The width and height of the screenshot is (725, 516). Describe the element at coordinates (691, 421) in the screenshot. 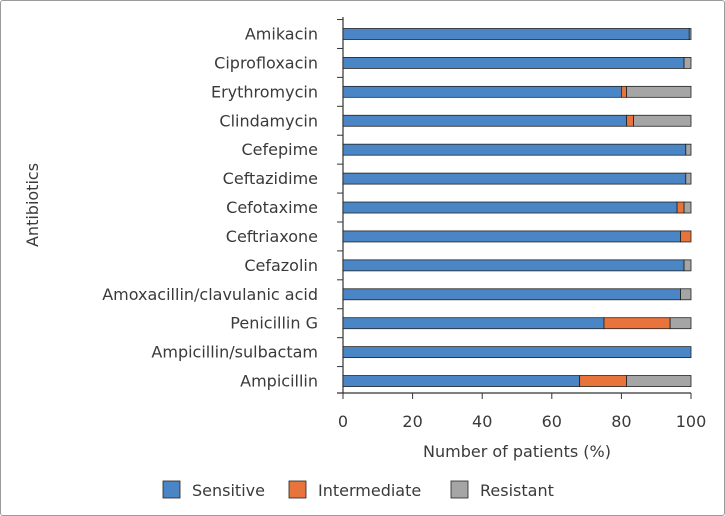

I see `x-tick-label: 100` at that location.